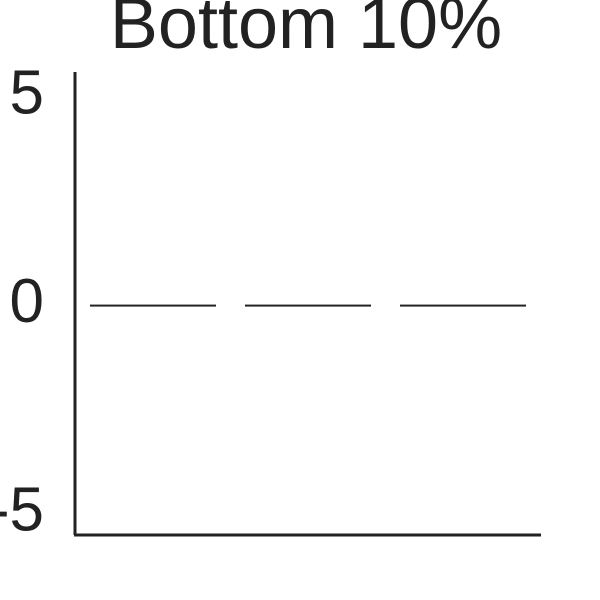 This screenshot has width=600, height=600. Describe the element at coordinates (27, 301) in the screenshot. I see `y-tick-label: 0` at that location.